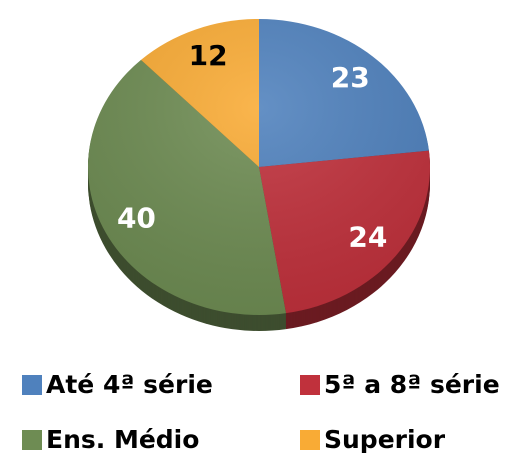  What do you see at coordinates (385, 439) in the screenshot?
I see `legend-label: Superior` at bounding box center [385, 439].